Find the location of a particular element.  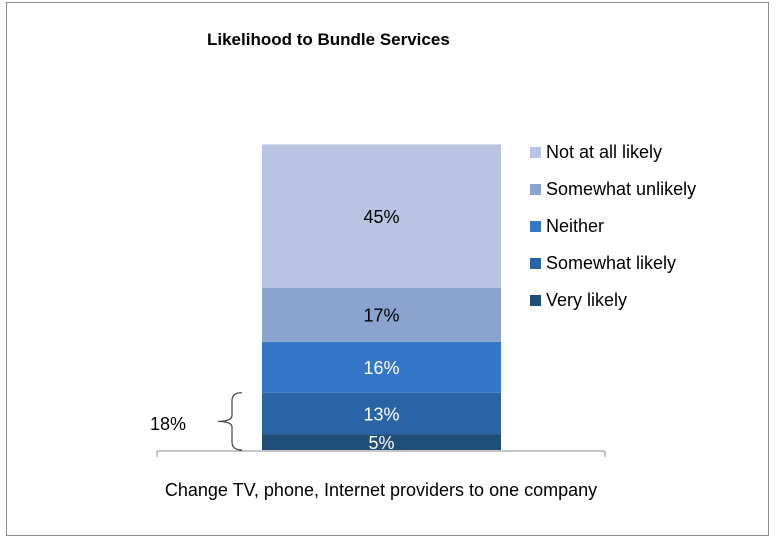

legend-swatch-somewhat-unlikely is located at coordinates (535, 189).